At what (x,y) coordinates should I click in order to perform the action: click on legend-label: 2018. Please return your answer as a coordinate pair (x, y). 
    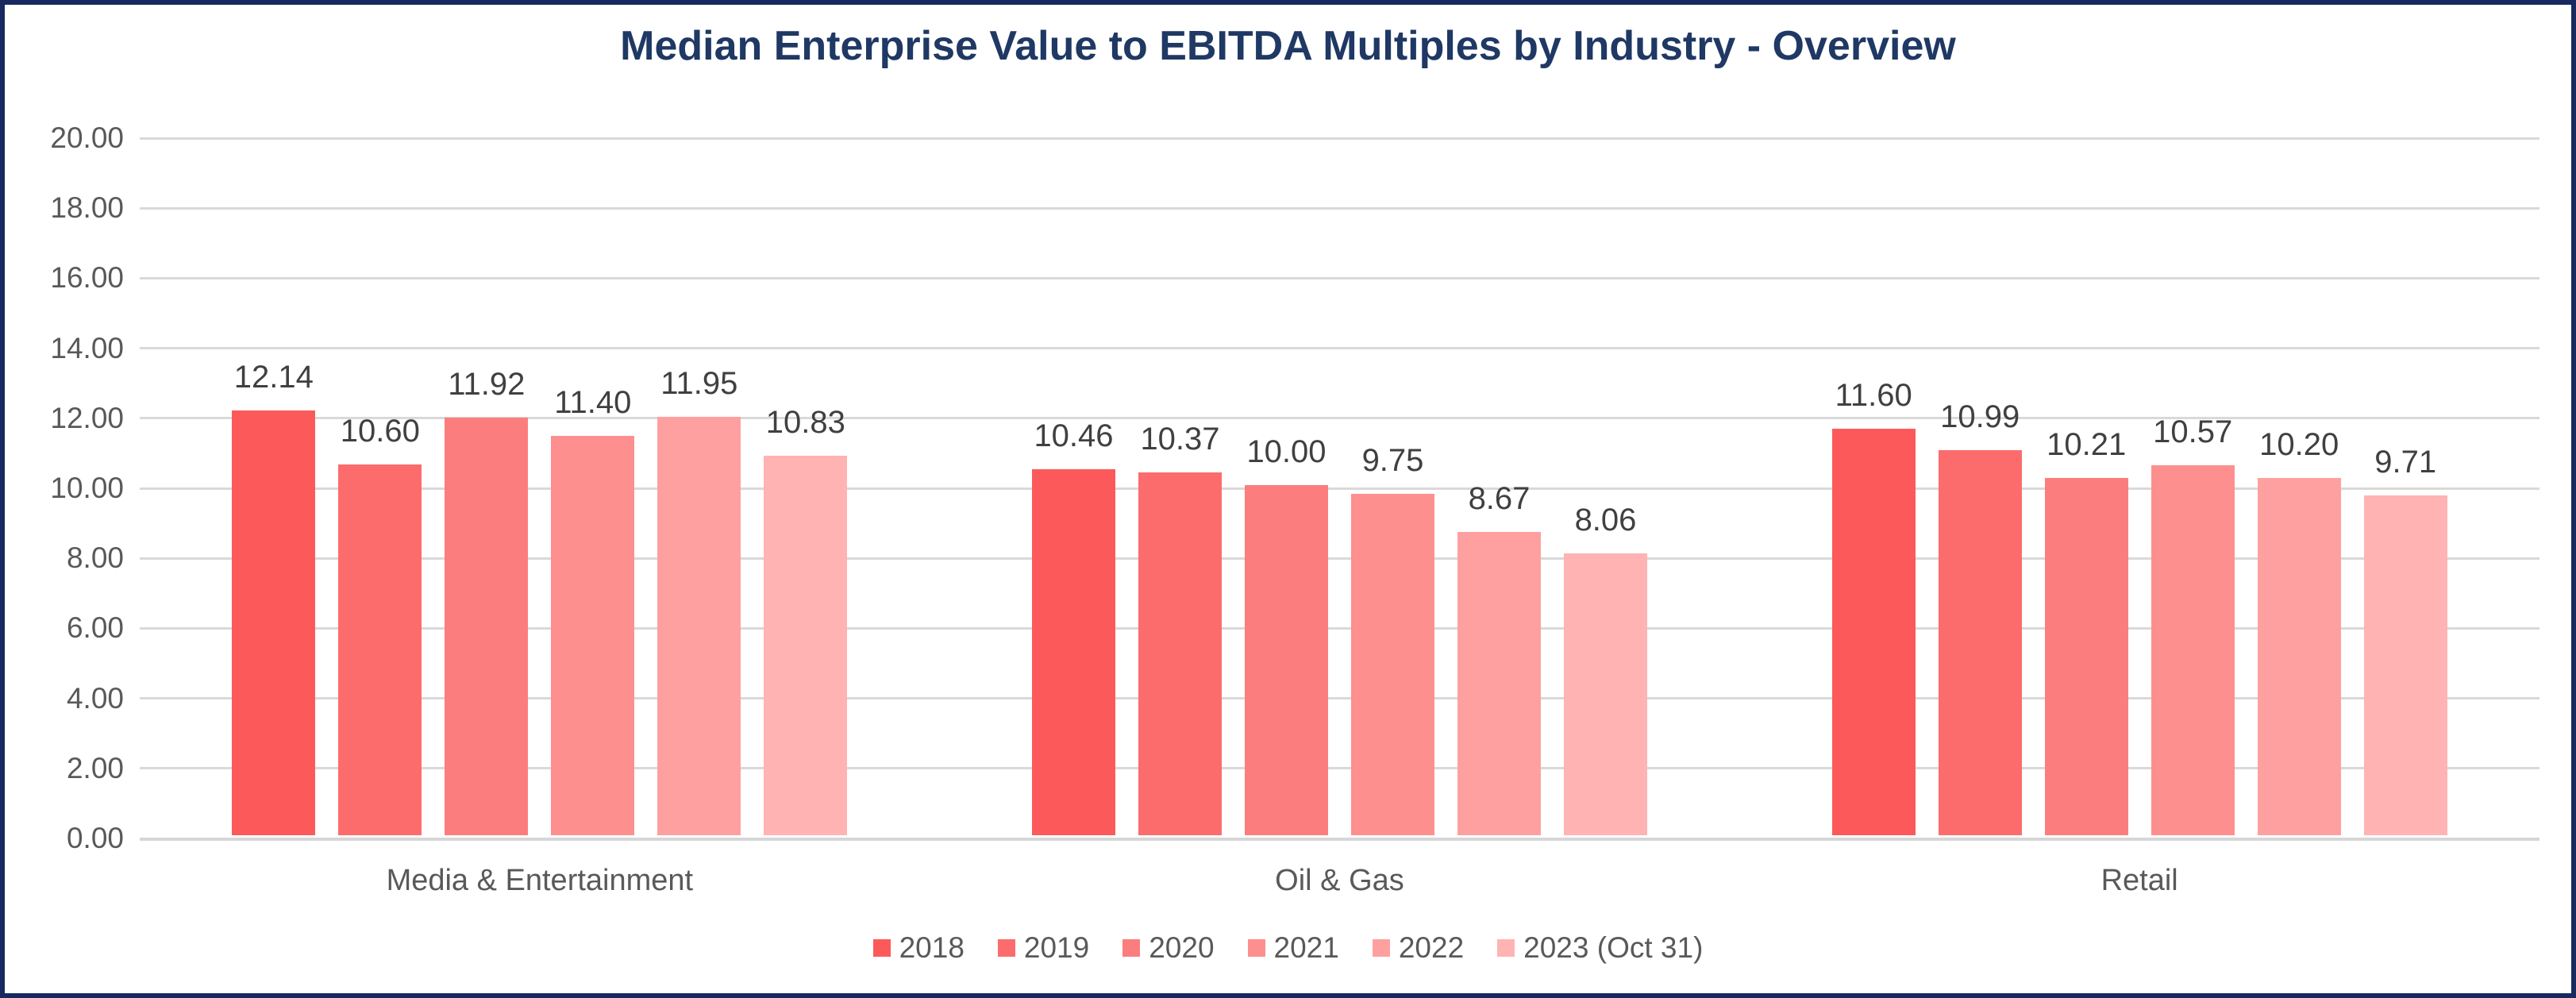
    Looking at the image, I should click on (932, 948).